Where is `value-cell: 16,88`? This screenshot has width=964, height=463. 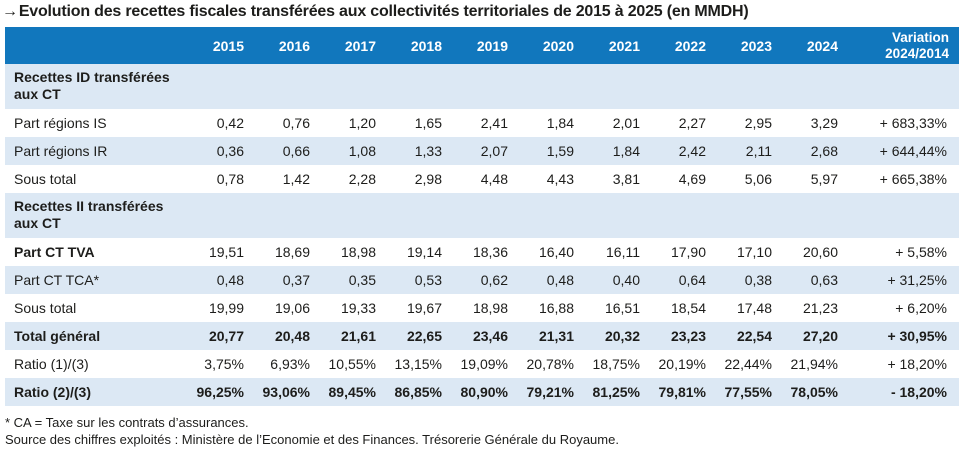 value-cell: 16,88 is located at coordinates (556, 308).